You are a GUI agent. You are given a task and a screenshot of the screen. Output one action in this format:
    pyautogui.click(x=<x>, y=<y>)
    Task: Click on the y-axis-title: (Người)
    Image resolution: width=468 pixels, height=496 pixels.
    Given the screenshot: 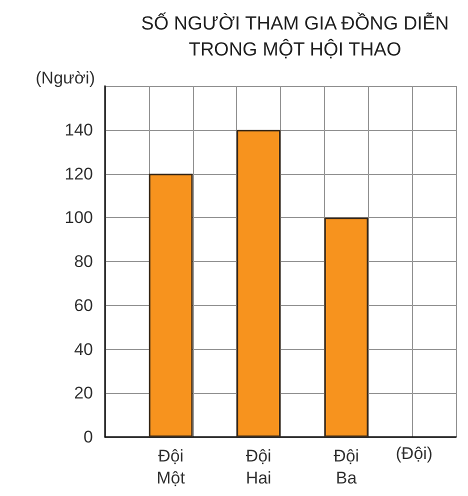 What is the action you would take?
    pyautogui.click(x=65, y=78)
    